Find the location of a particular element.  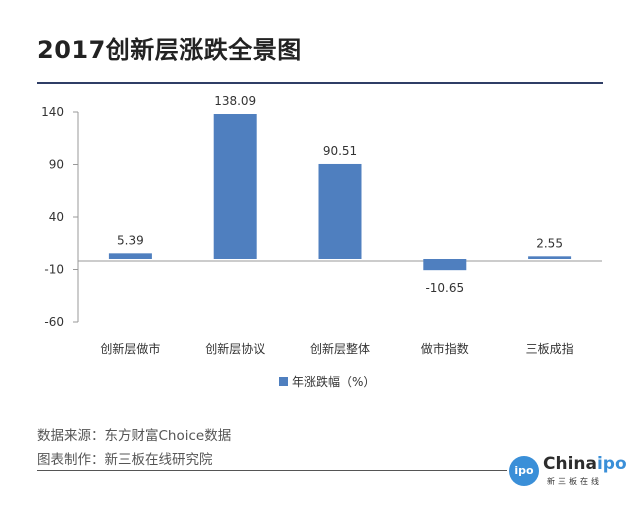

x-category-label: 创新层协议 is located at coordinates (235, 348).